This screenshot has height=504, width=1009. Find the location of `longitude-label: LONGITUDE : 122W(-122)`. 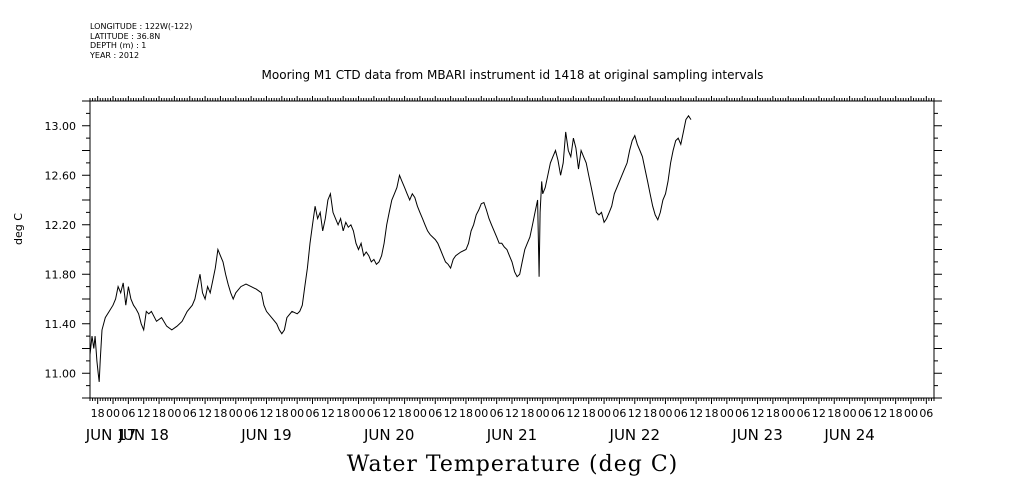

longitude-label: LONGITUDE : 122W(-122) is located at coordinates (141, 26).